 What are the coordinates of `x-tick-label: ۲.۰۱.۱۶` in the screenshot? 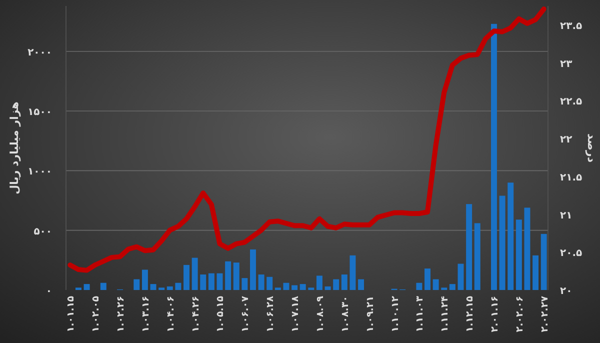 It's located at (494, 314).